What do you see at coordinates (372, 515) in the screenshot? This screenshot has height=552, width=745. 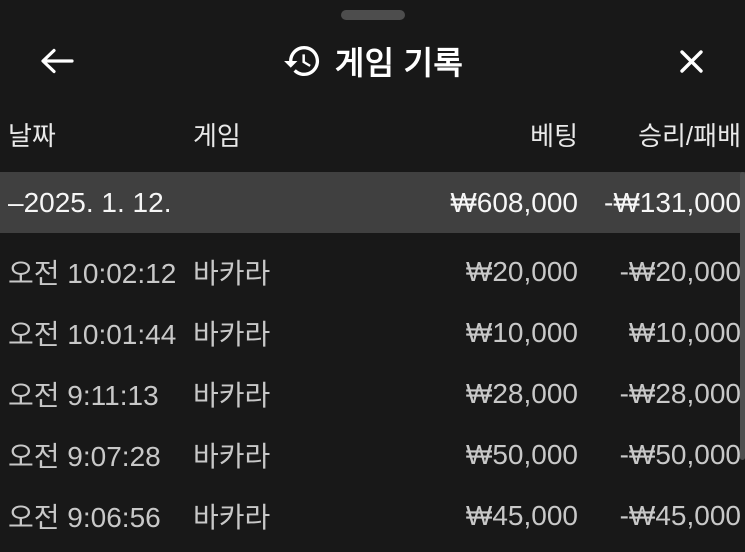 I see `table-row: 오전 9:06:56 바카라 ₩45,000 -₩45,000` at bounding box center [372, 515].